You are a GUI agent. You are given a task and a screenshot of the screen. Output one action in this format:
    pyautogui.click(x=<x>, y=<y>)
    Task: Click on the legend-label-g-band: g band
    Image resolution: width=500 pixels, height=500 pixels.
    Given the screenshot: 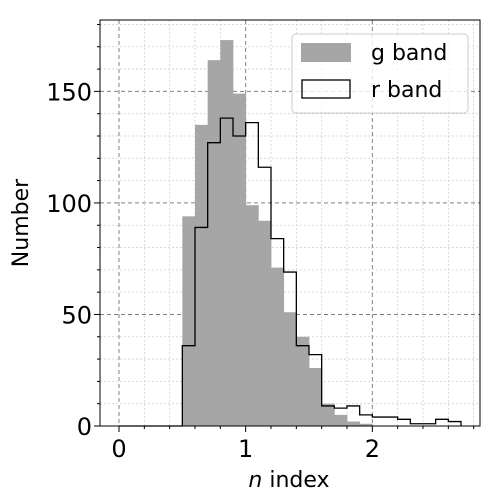 What is the action you would take?
    pyautogui.click(x=409, y=53)
    